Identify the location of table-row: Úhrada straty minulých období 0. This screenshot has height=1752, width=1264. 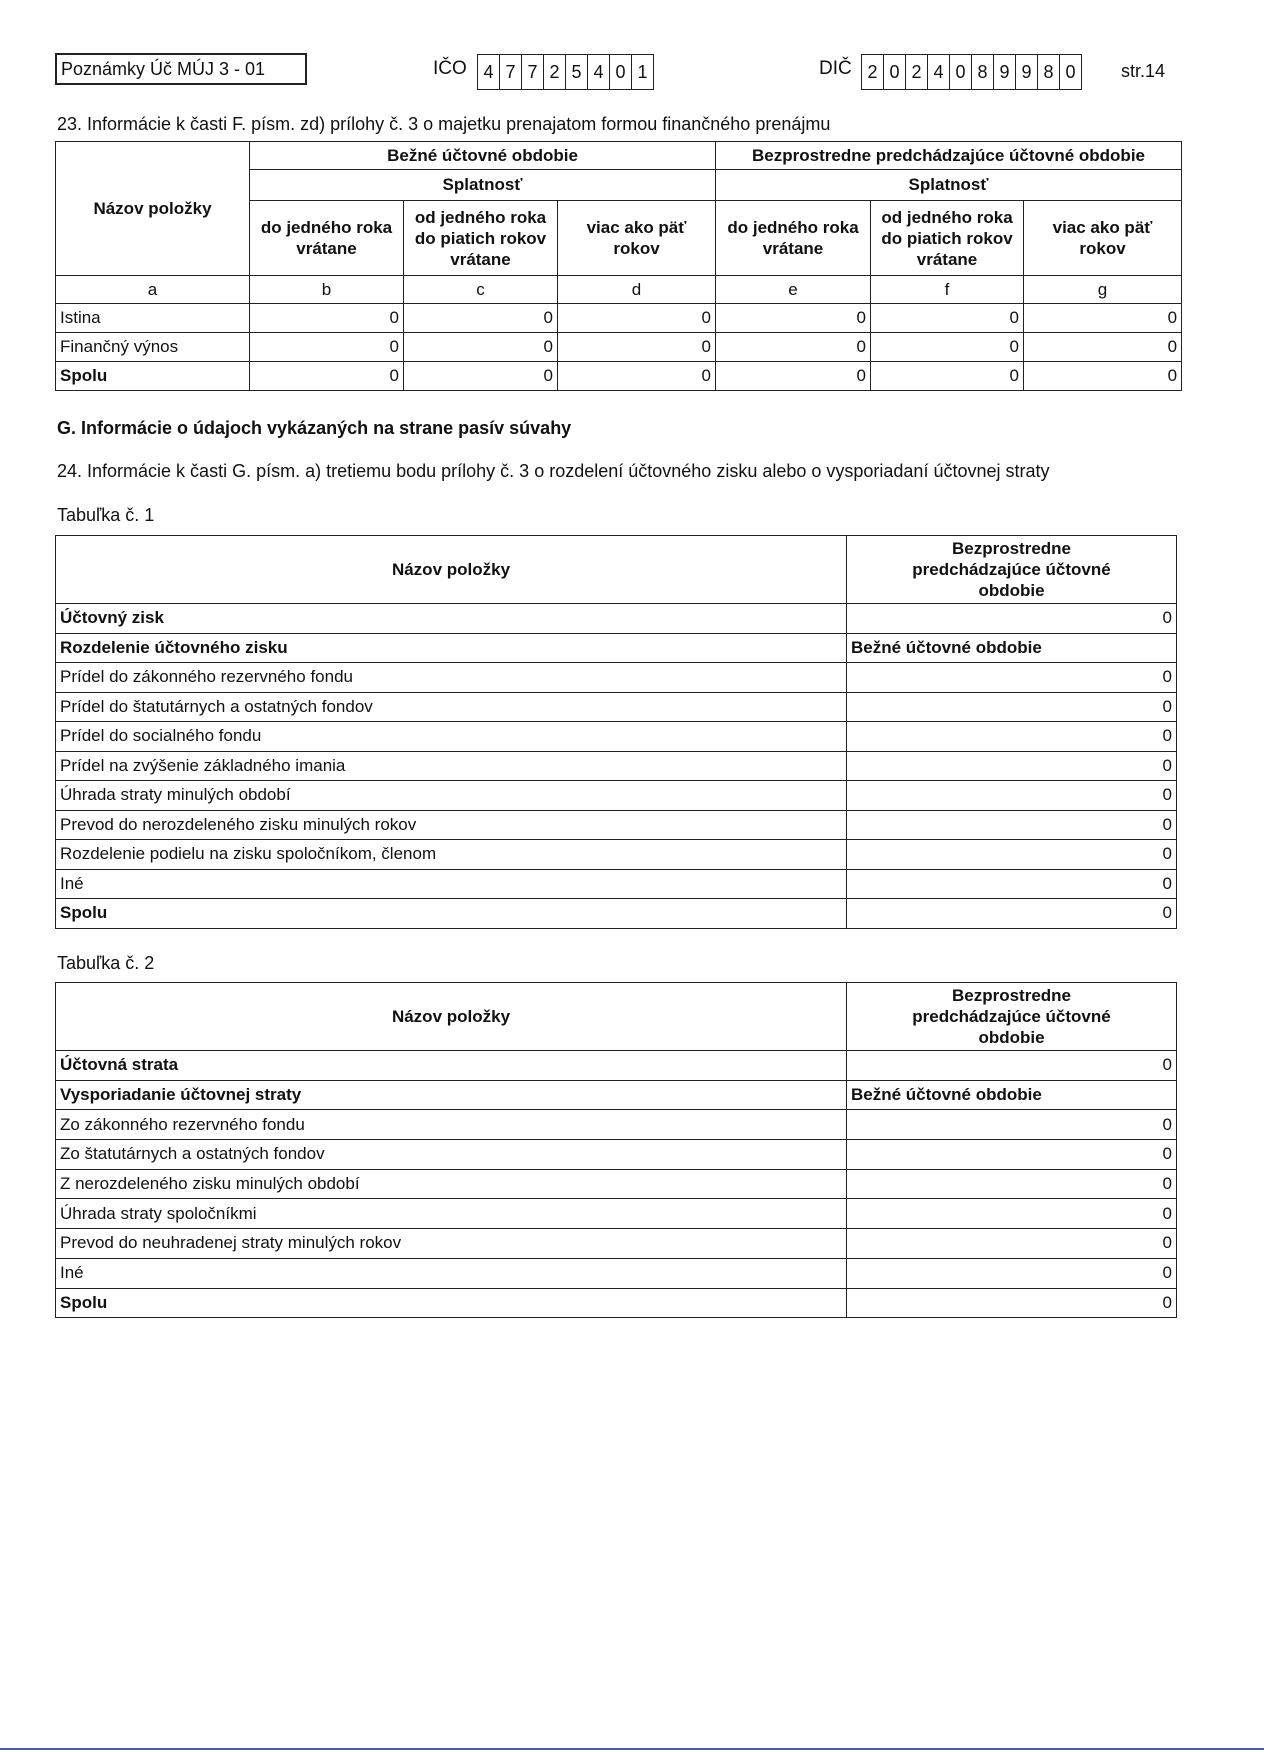
(616, 795).